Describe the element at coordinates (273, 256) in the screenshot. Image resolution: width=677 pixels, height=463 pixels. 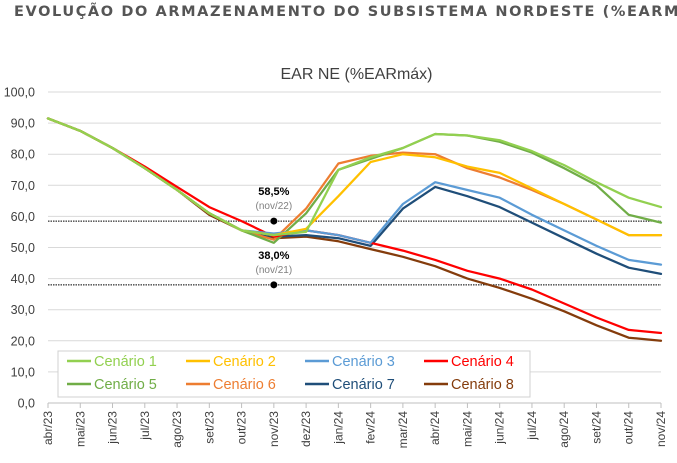
I see `reference-value-label: 38,0%` at that location.